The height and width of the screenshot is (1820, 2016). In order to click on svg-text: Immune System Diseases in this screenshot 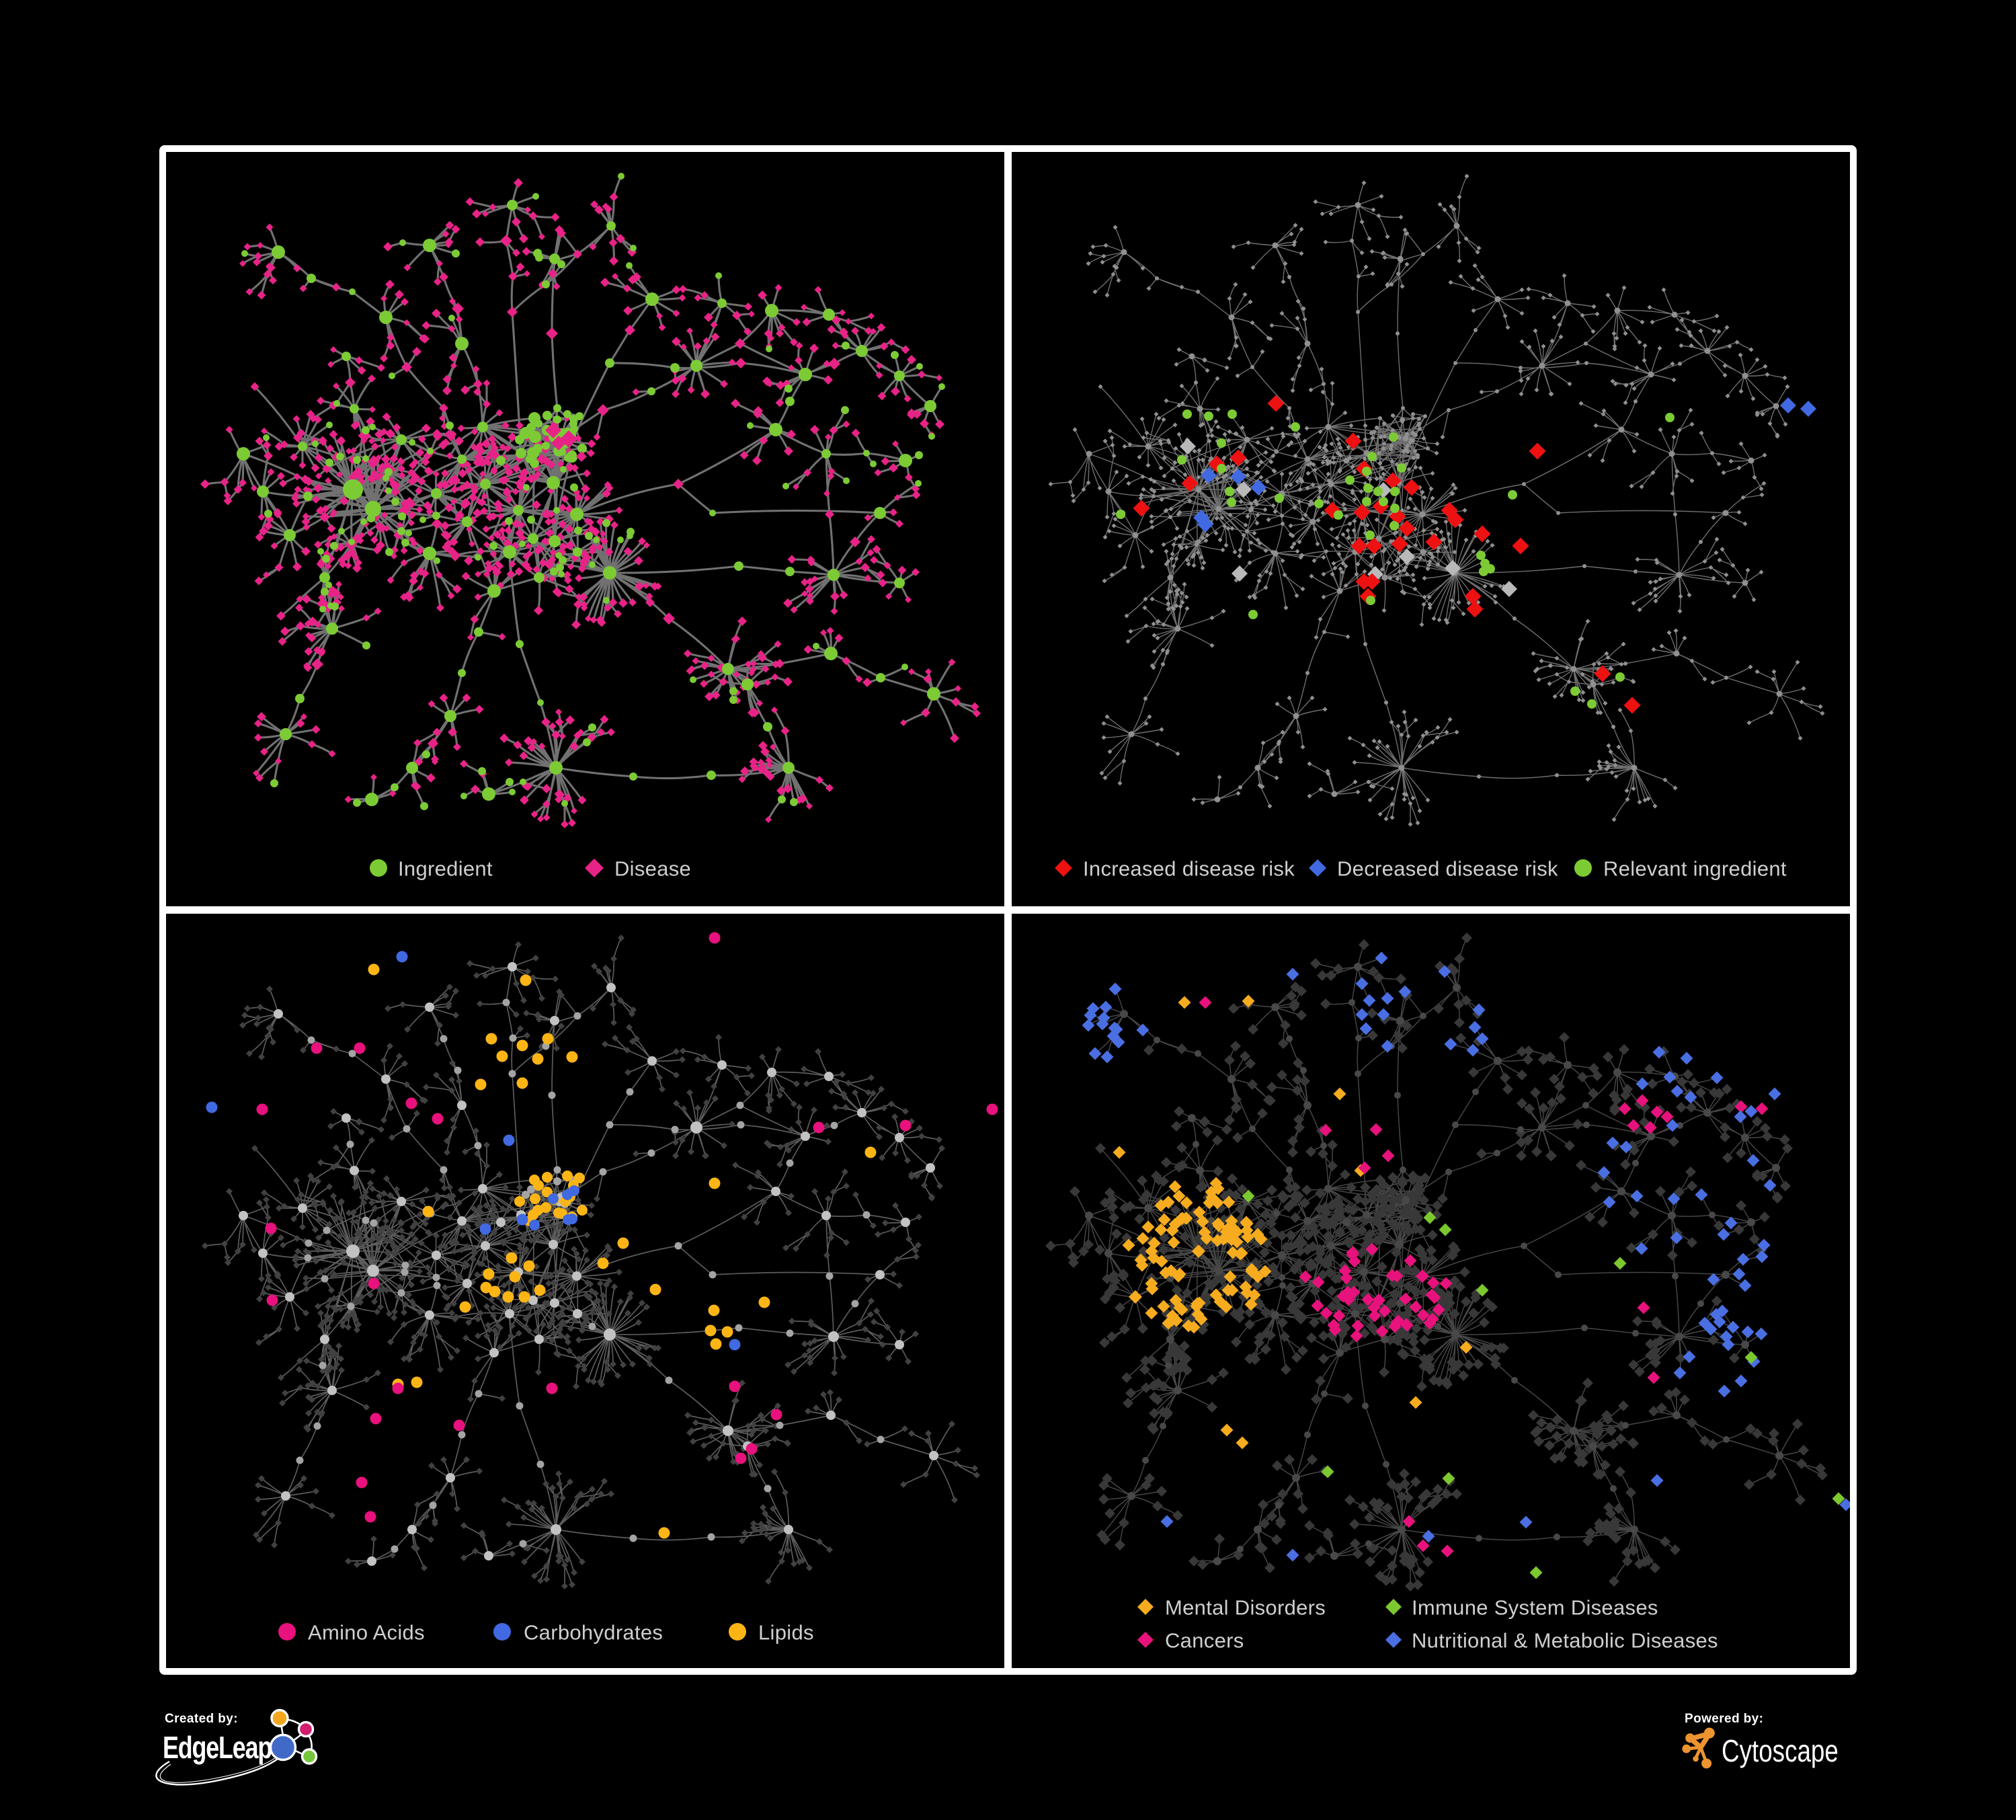, I will do `click(1535, 1608)`.